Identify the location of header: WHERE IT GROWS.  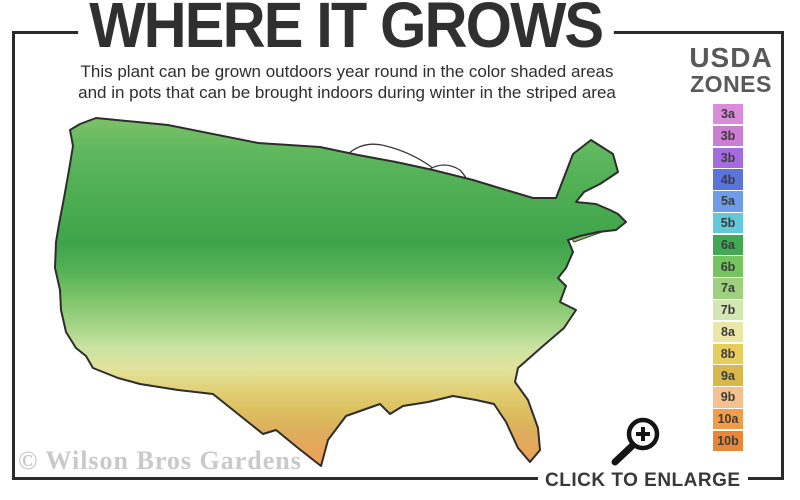
(346, 28).